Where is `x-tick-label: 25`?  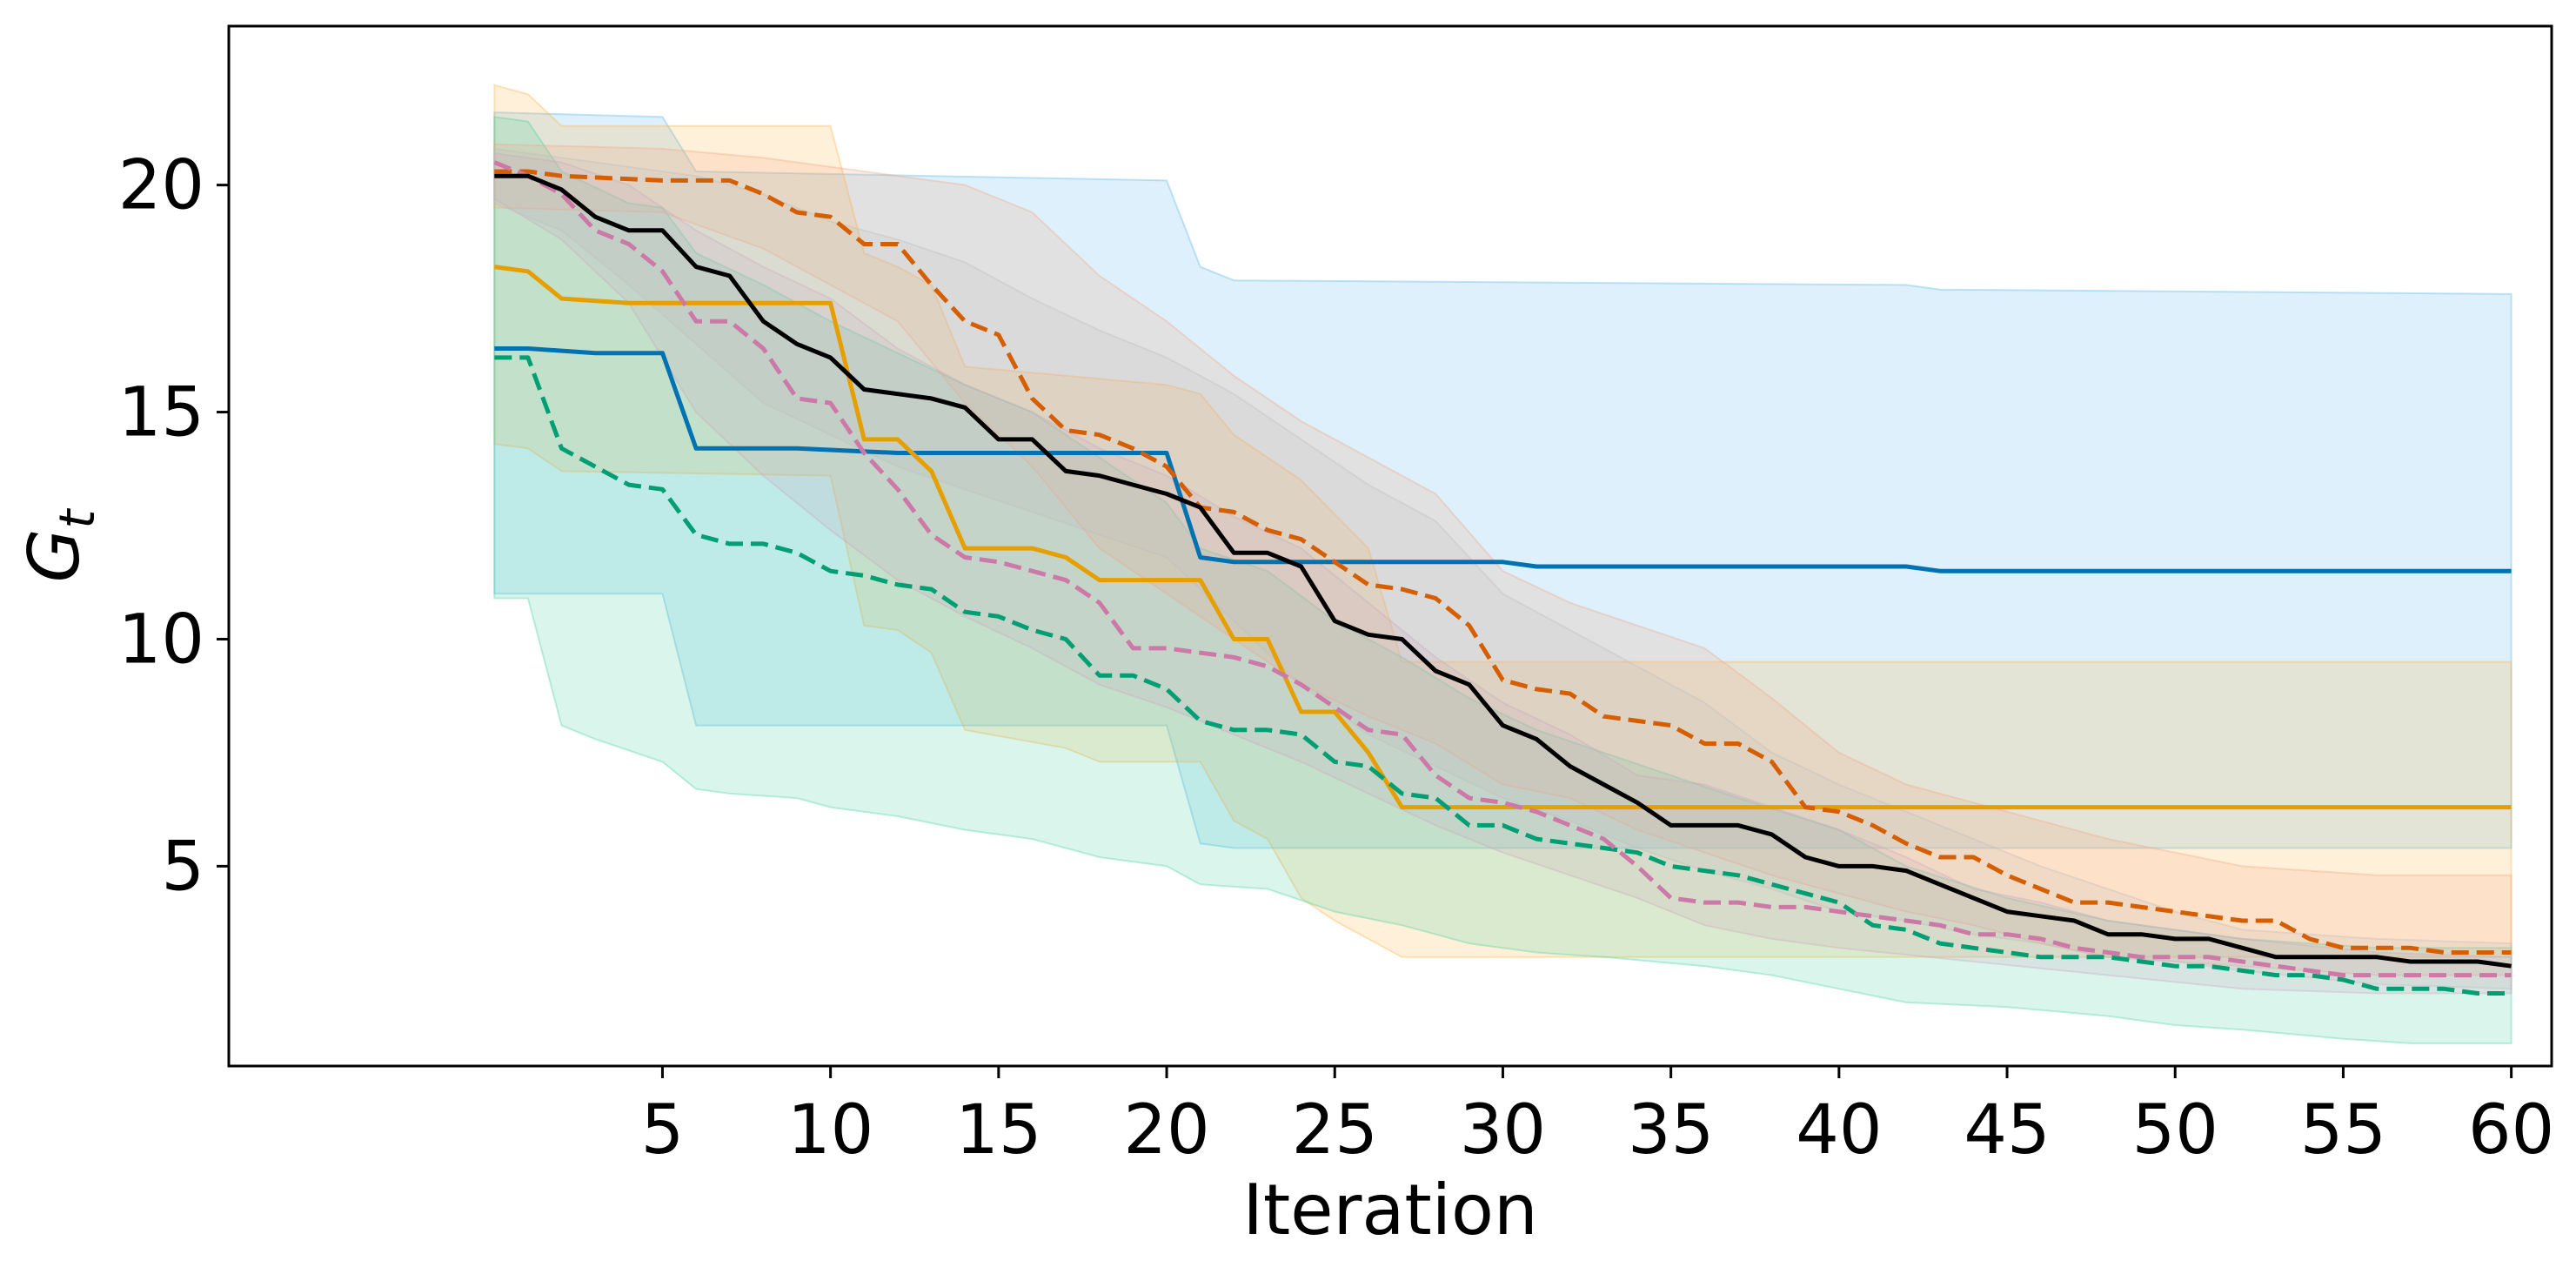
x-tick-label: 25 is located at coordinates (1335, 1130).